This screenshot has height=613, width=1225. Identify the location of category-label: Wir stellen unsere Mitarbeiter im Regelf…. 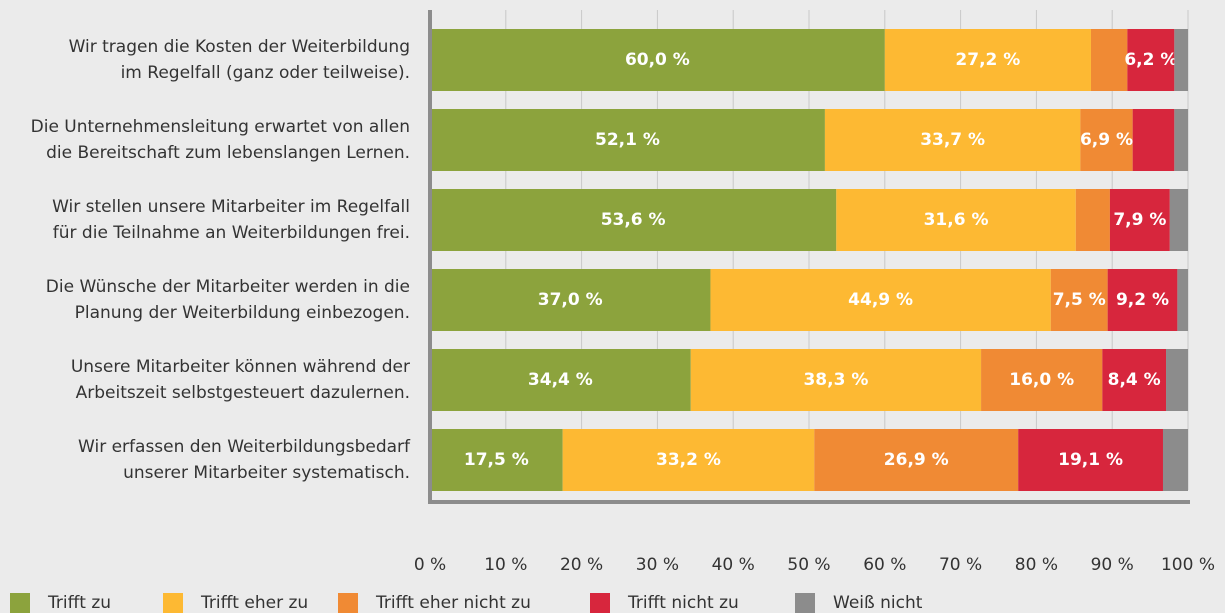
(231, 220).